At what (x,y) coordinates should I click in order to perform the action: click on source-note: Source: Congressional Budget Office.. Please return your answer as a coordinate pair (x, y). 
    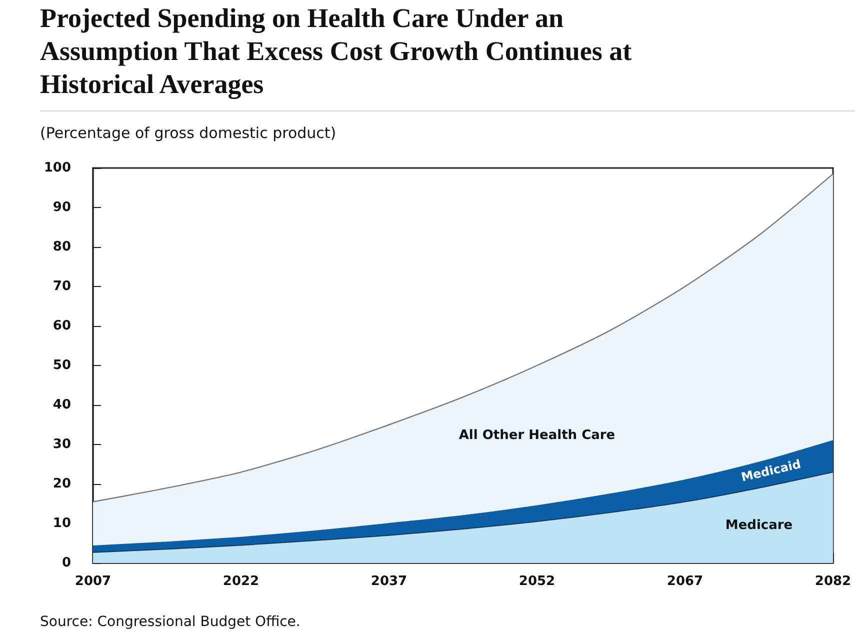
    Looking at the image, I should click on (170, 622).